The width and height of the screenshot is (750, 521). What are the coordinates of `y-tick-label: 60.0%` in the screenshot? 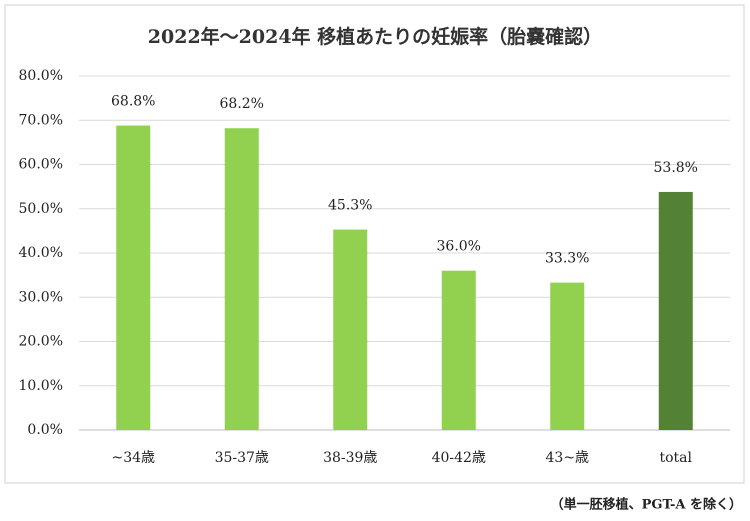 It's located at (41, 165).